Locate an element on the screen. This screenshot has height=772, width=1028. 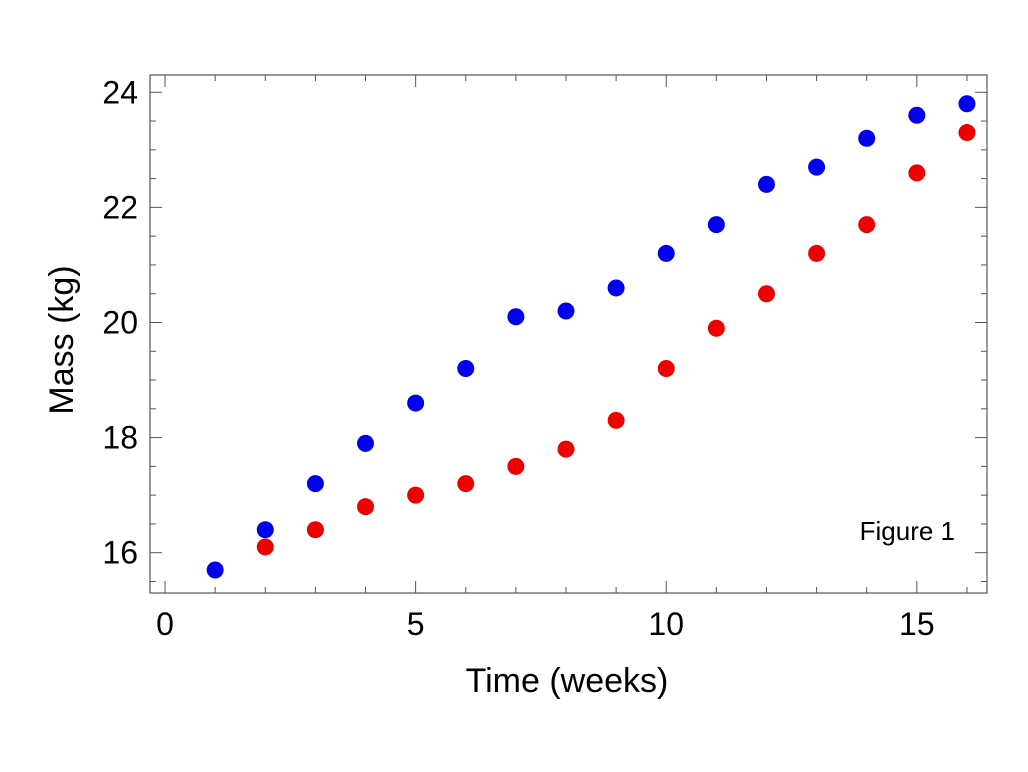
y-tick-label: 20 is located at coordinates (120, 322).